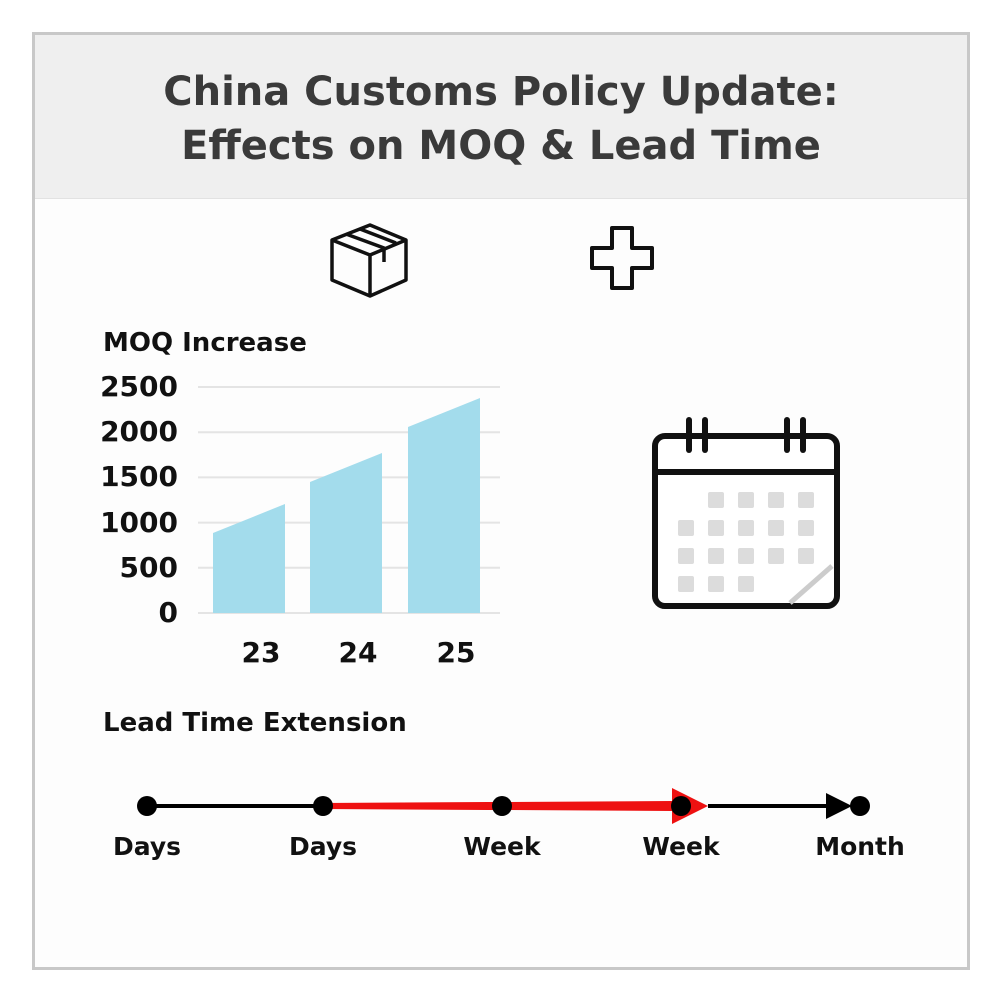  What do you see at coordinates (839, 806) in the screenshot?
I see `timeline-end-arrow` at bounding box center [839, 806].